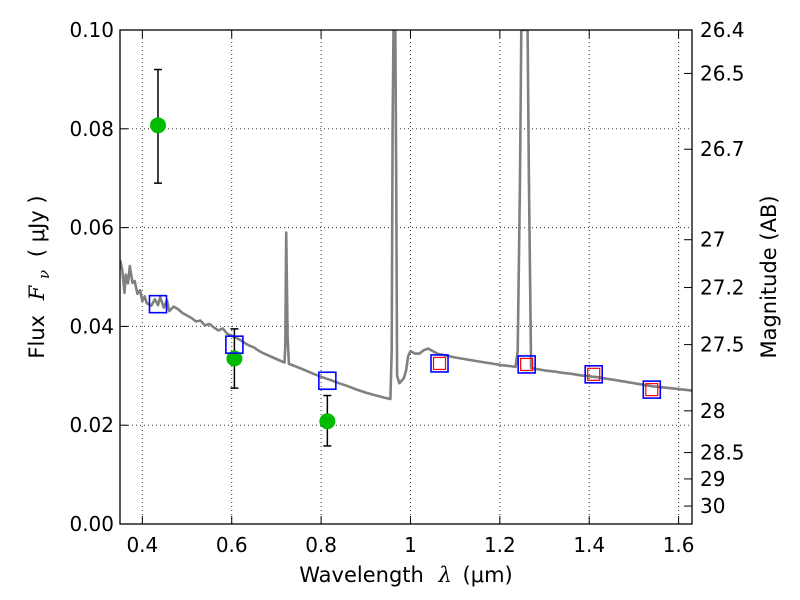 The width and height of the screenshot is (800, 600). What do you see at coordinates (712, 506) in the screenshot?
I see `y2-tick-label: 30` at bounding box center [712, 506].